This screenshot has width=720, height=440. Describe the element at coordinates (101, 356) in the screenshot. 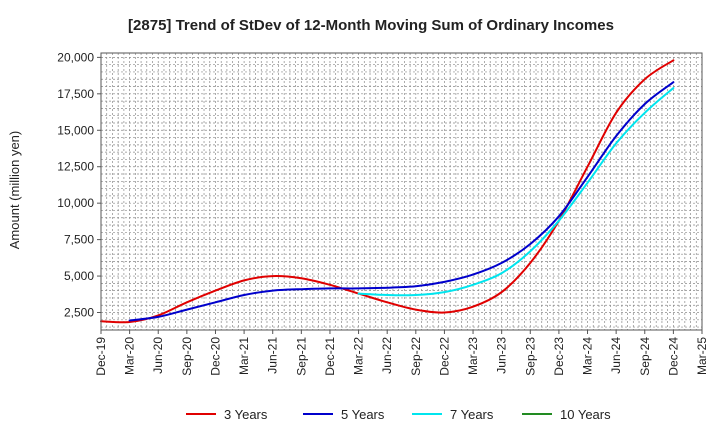

I see `x-tick-label: Dec-19` at that location.